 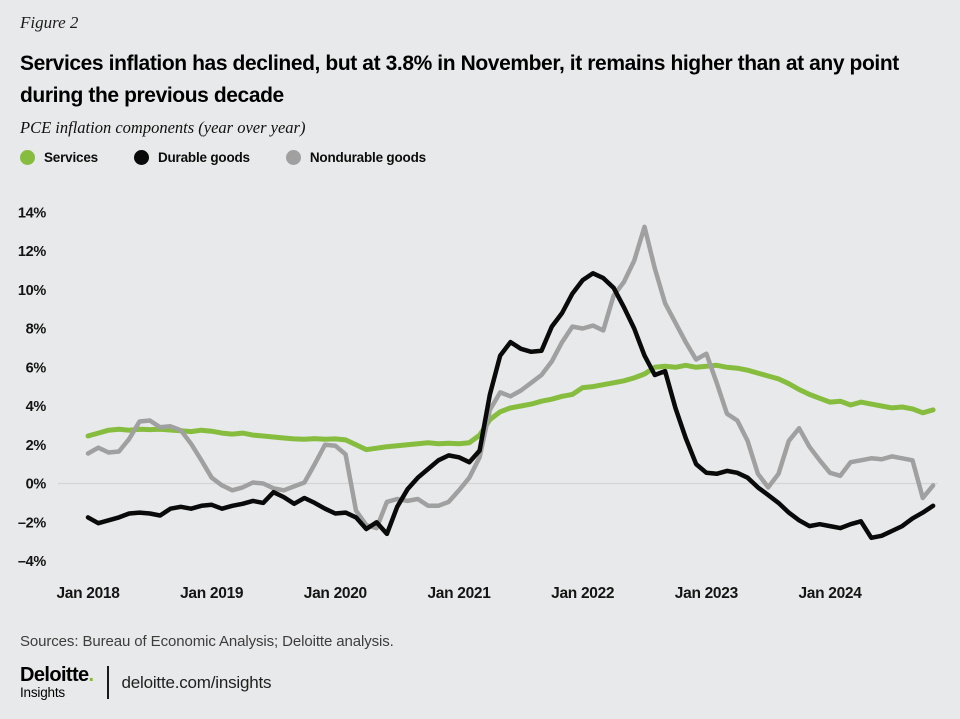 What do you see at coordinates (36, 485) in the screenshot?
I see `y-axis-tick-label: 0%` at bounding box center [36, 485].